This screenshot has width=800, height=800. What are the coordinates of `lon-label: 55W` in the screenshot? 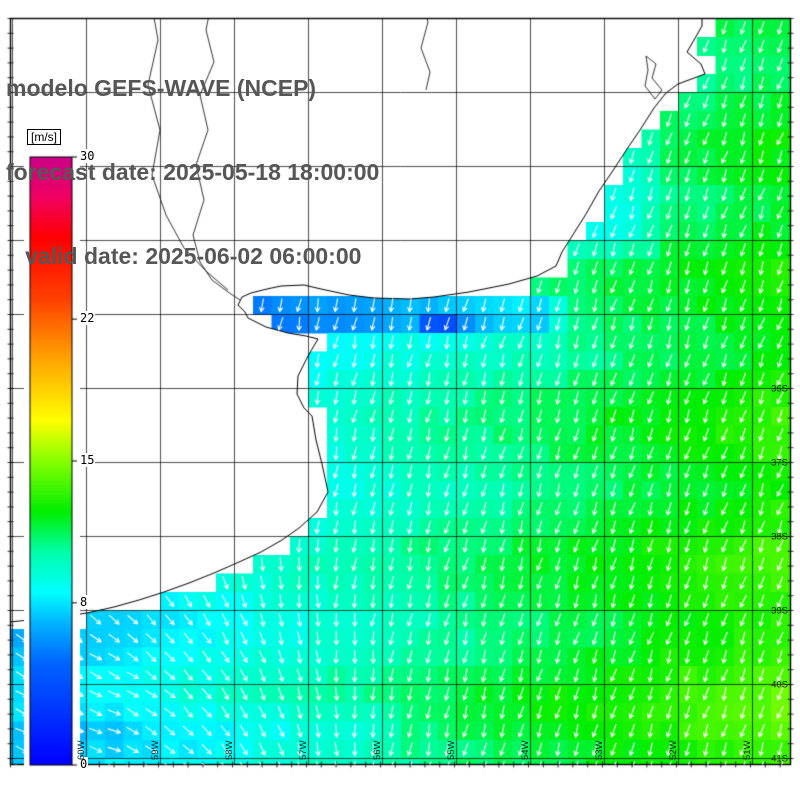 It's located at (451, 750).